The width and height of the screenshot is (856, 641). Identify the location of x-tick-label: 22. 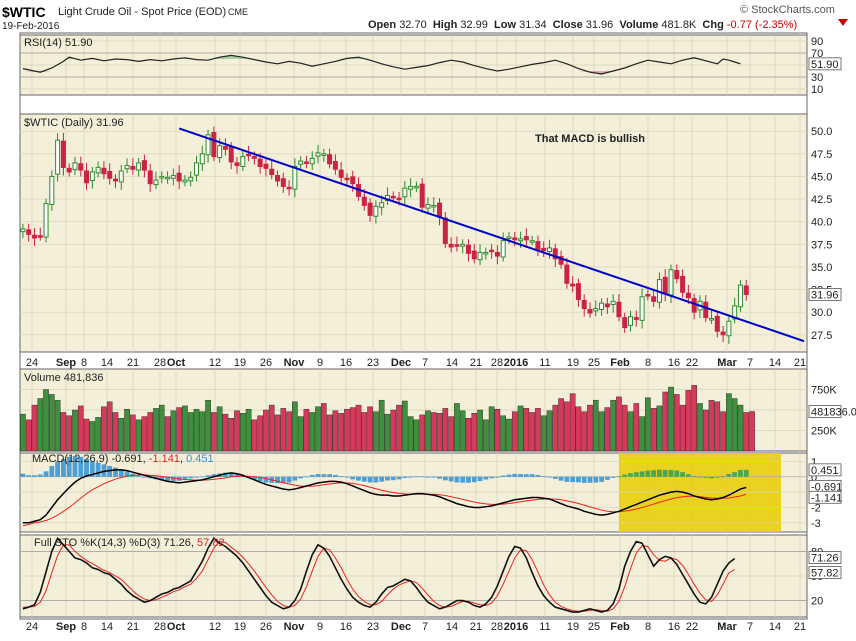
(692, 627).